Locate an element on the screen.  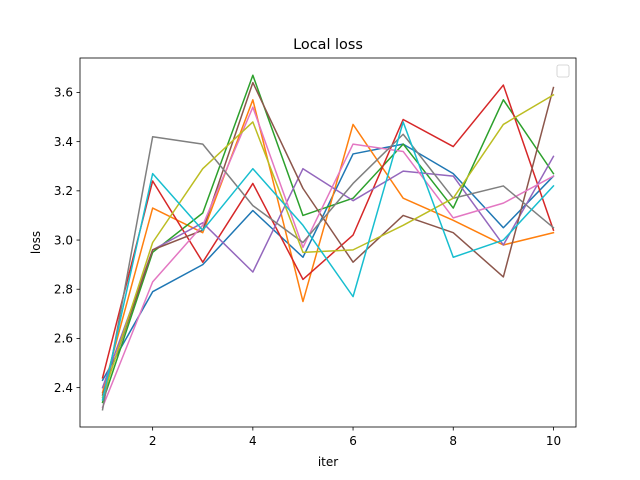
legend-box is located at coordinates (563, 71).